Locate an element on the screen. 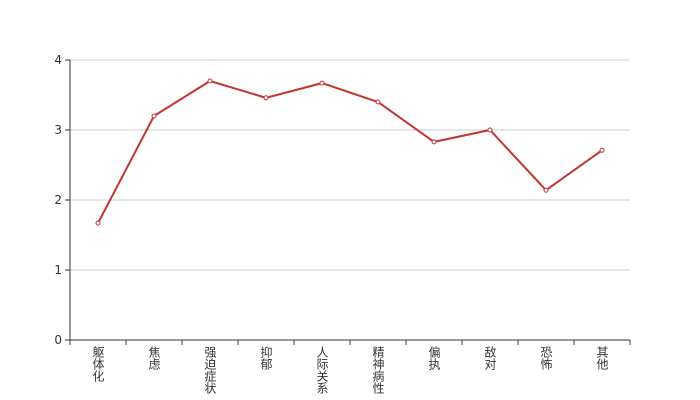 The width and height of the screenshot is (700, 400). y-tick-label: 1 is located at coordinates (58, 270).